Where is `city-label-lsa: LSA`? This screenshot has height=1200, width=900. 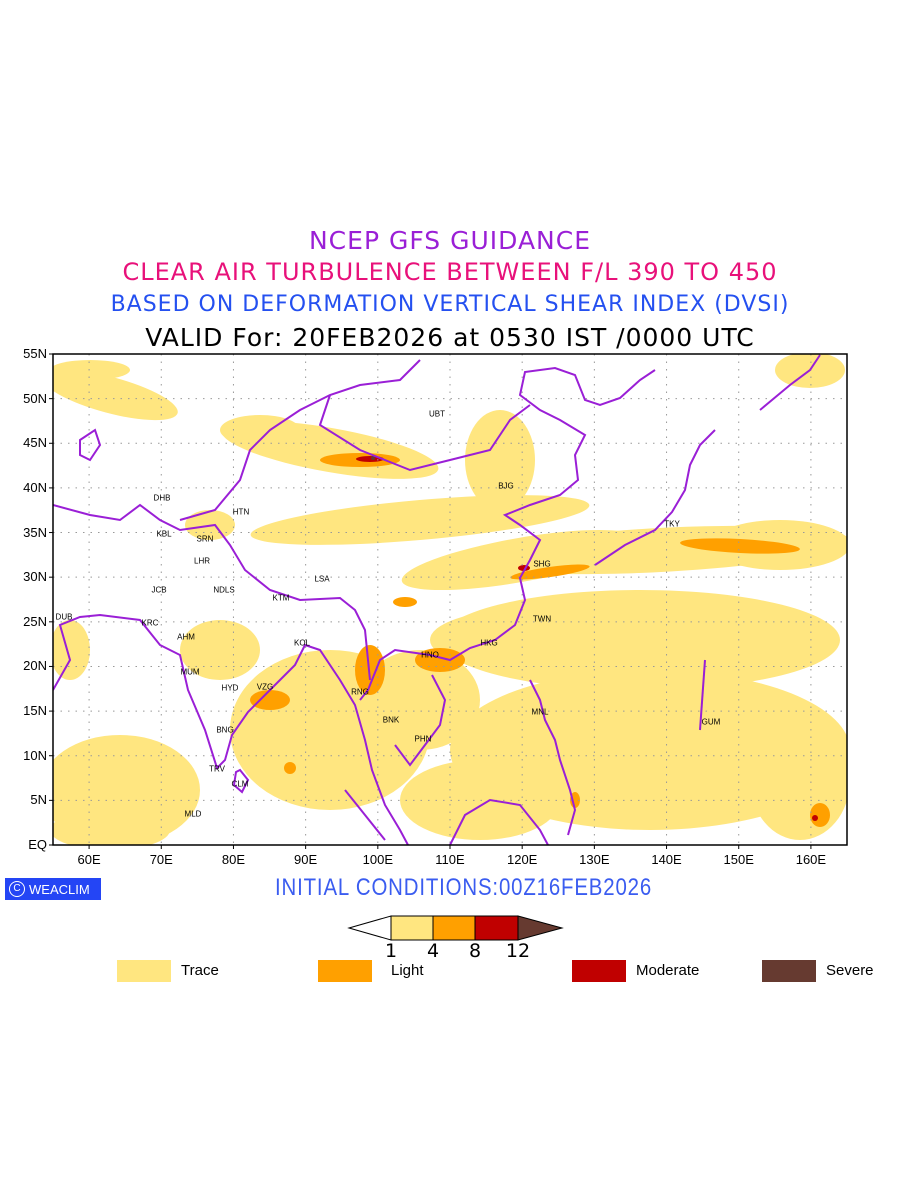 city-label-lsa: LSA is located at coordinates (322, 579).